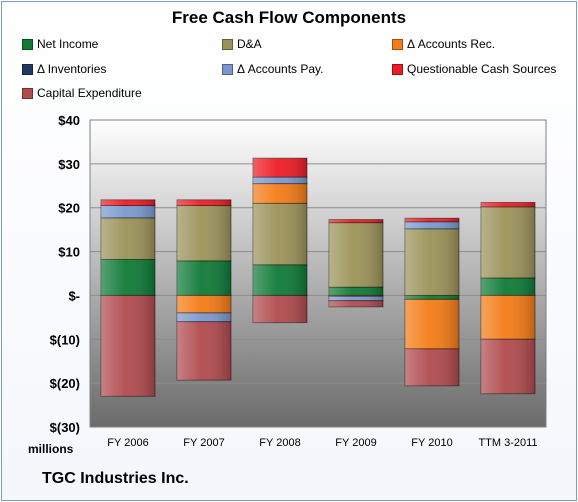  Describe the element at coordinates (355, 443) in the screenshot. I see `x-category-label: FY 2009` at that location.